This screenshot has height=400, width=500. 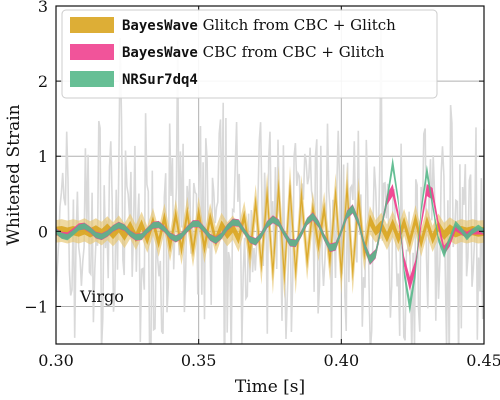 I want to click on legend-label-mono-2: NRSur7dq4, so click(x=160, y=80).